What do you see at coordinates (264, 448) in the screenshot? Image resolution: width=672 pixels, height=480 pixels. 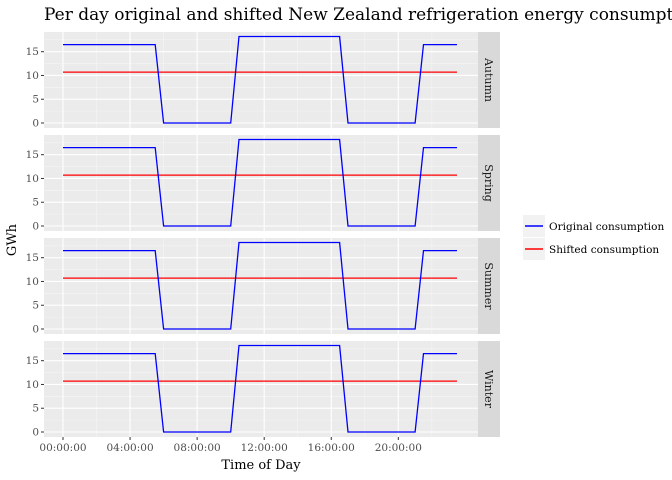 I see `x-tick-label: 12:00:00` at bounding box center [264, 448].